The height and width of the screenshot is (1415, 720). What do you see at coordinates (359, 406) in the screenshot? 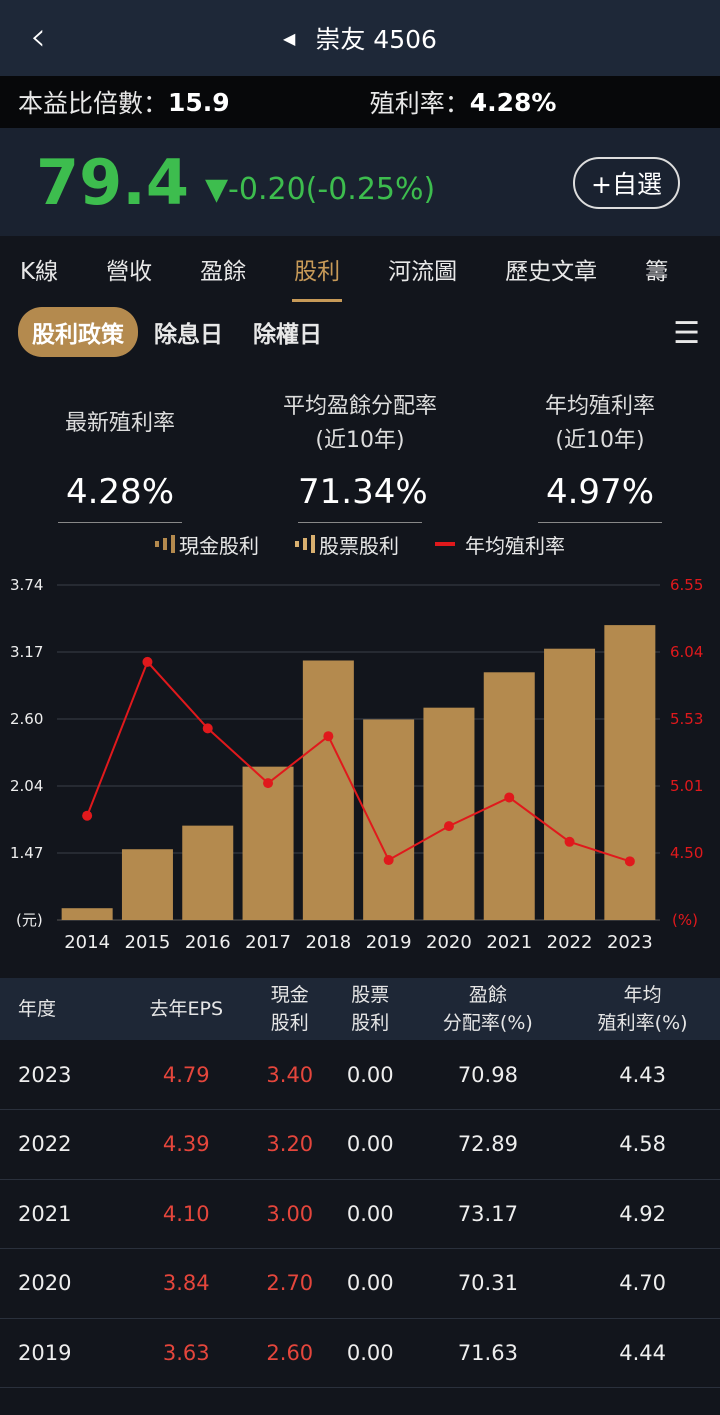
I see `kpi-label: 平均盈餘分配率` at bounding box center [359, 406].